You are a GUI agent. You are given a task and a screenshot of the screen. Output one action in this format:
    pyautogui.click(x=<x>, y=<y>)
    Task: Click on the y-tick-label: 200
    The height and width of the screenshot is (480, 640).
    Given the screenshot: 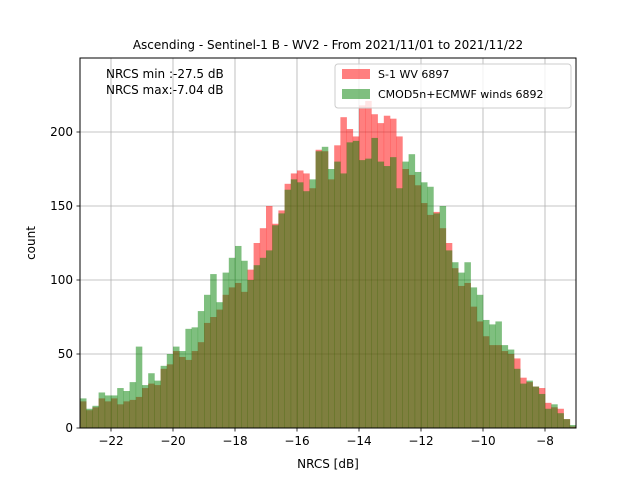 What is the action you would take?
    pyautogui.click(x=61, y=132)
    